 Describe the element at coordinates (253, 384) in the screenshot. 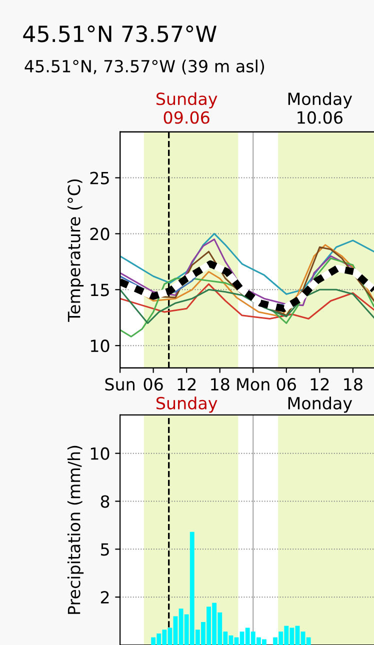

I see `x-tick-label: Mon` at that location.